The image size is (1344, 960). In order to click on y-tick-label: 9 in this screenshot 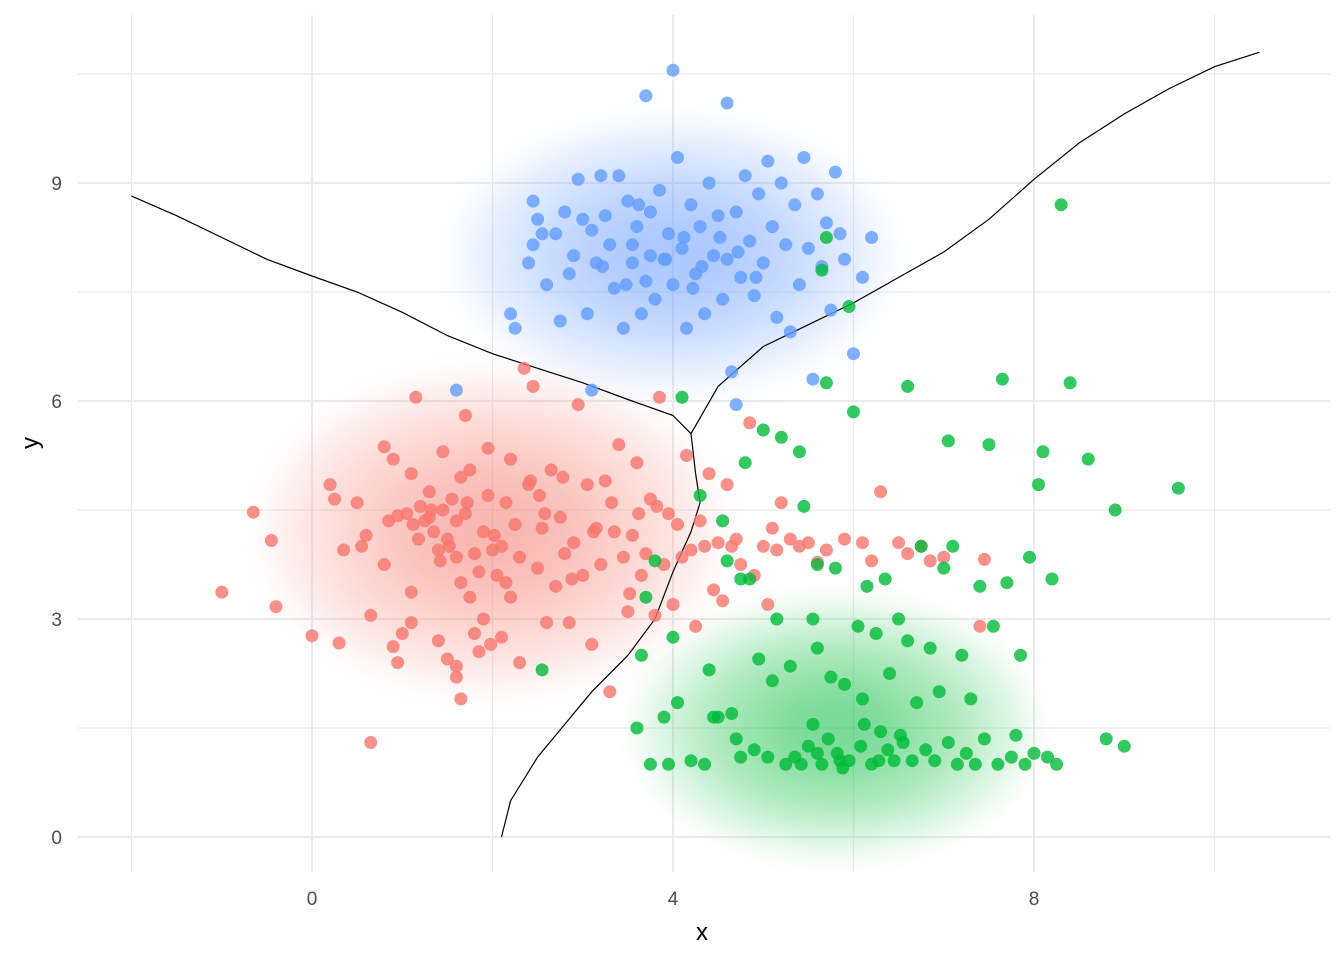, I will do `click(56, 184)`.